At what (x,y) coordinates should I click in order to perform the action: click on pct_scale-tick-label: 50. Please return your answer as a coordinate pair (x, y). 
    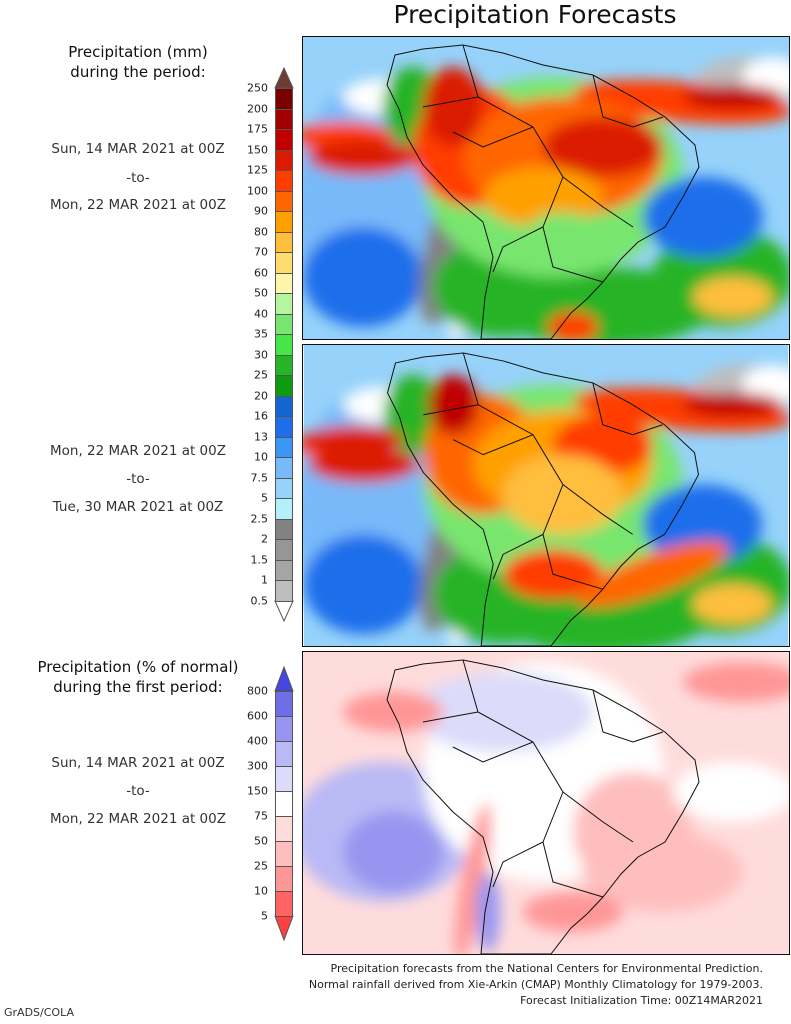
    Looking at the image, I should click on (261, 841).